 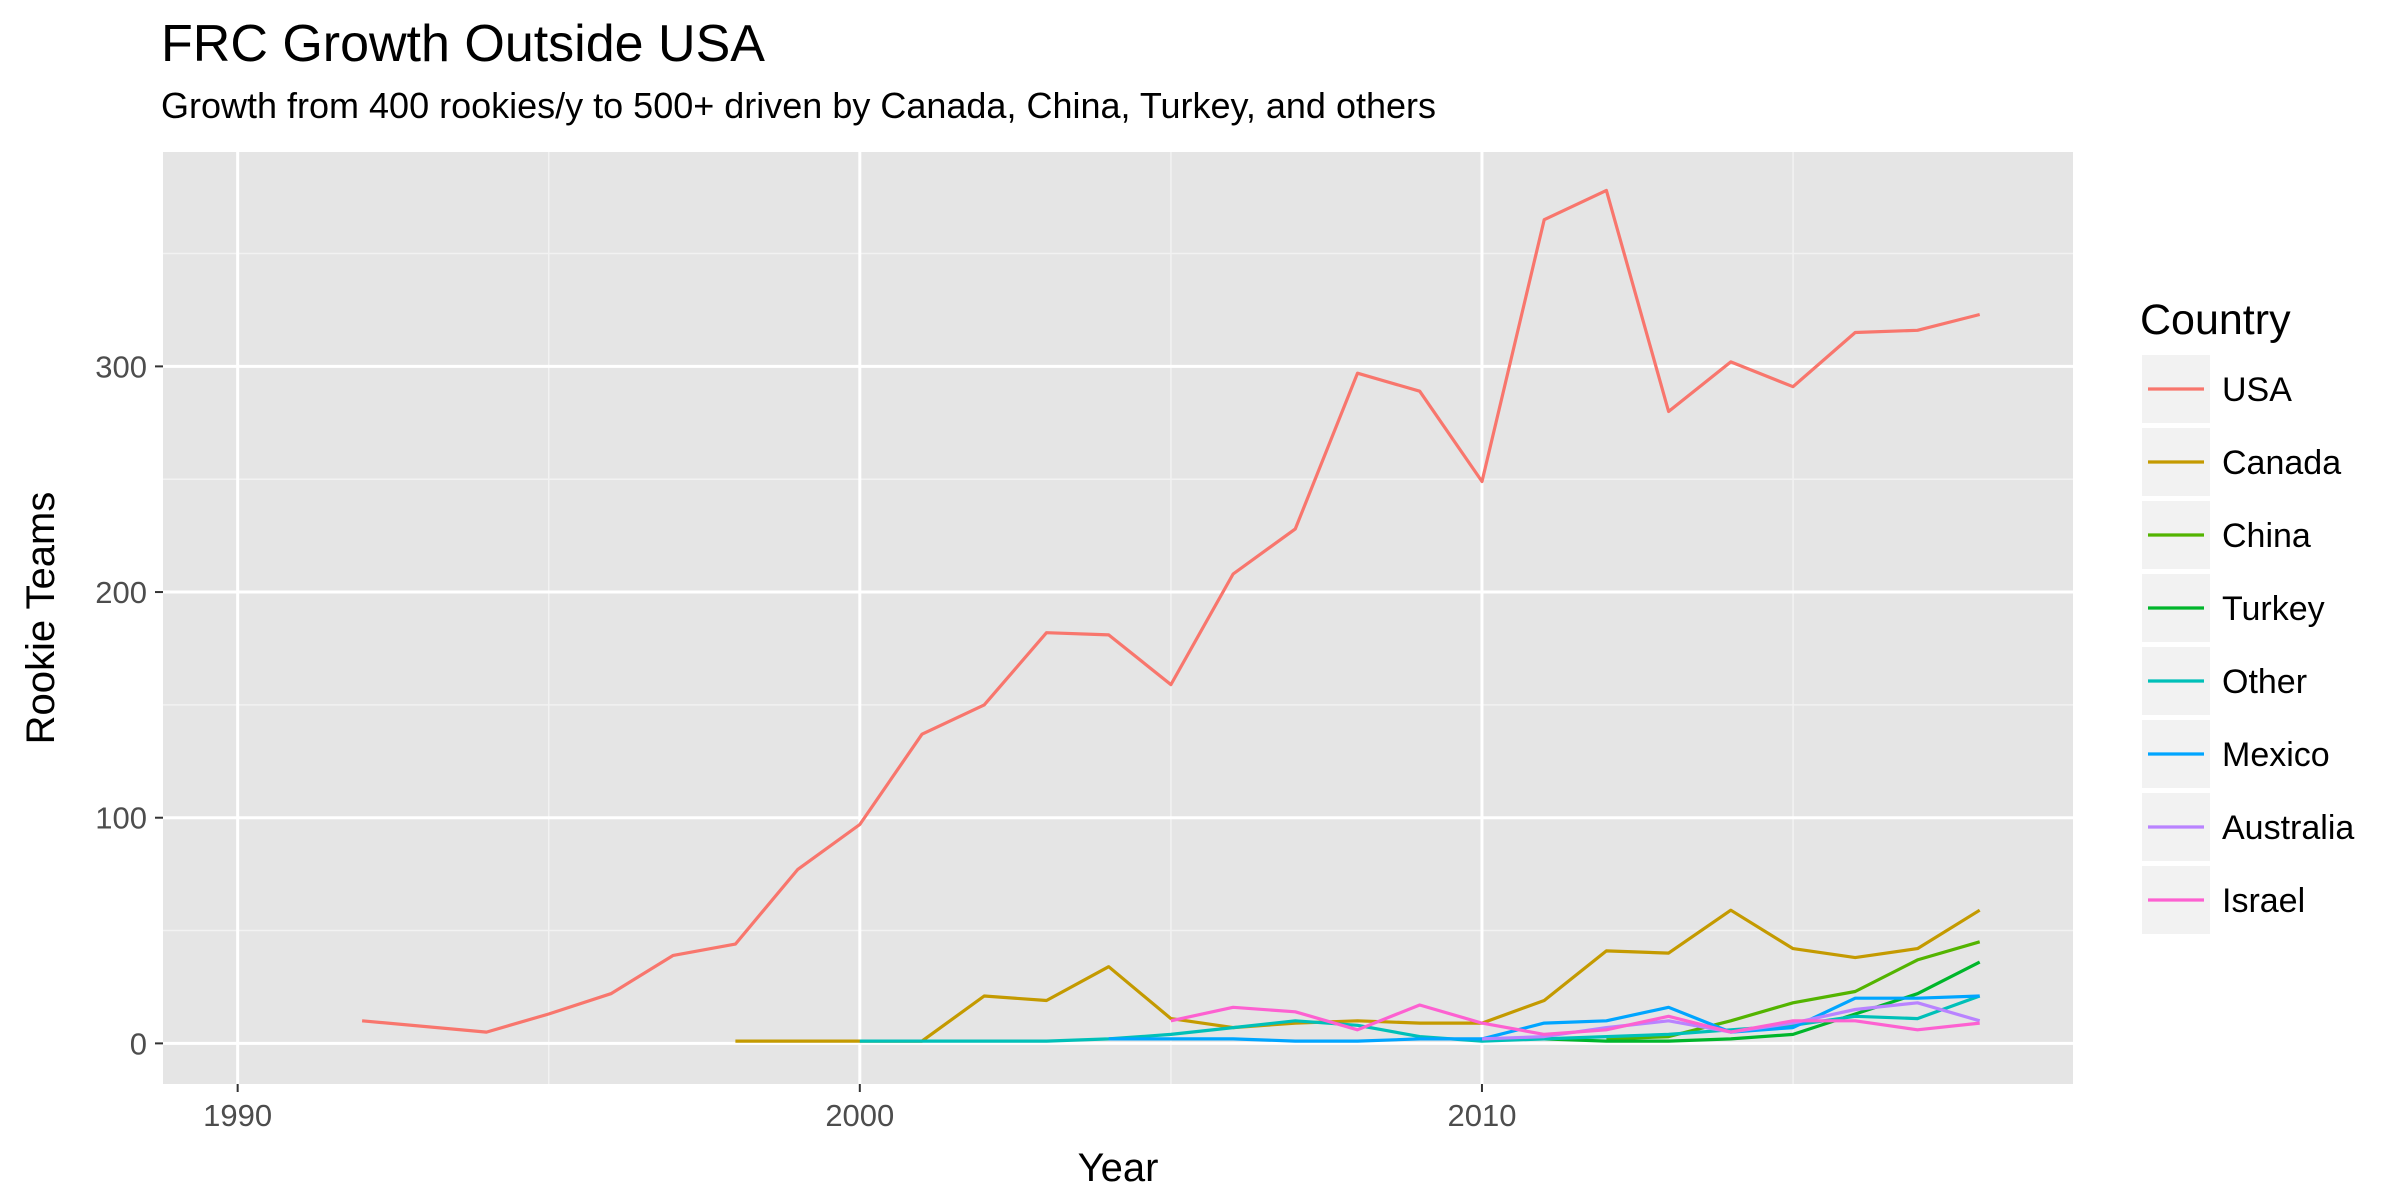 I want to click on y-axis-title: Rookie Teams, so click(x=41, y=618).